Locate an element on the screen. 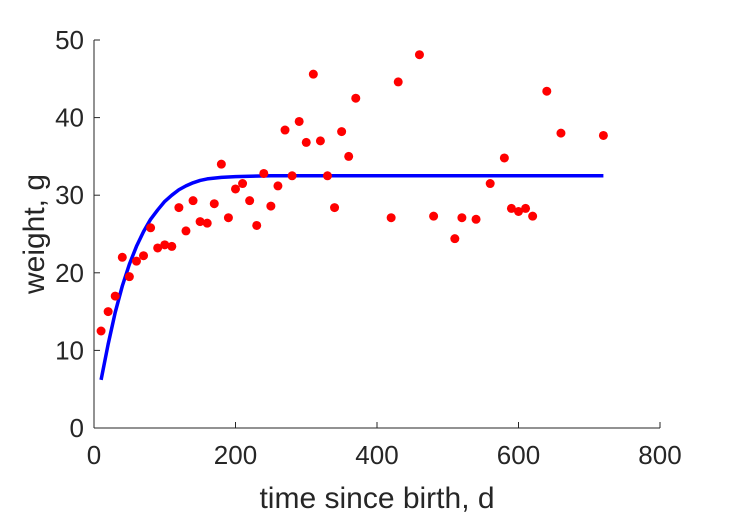 This screenshot has height=521, width=729. x-tick-label: 800 is located at coordinates (659, 455).